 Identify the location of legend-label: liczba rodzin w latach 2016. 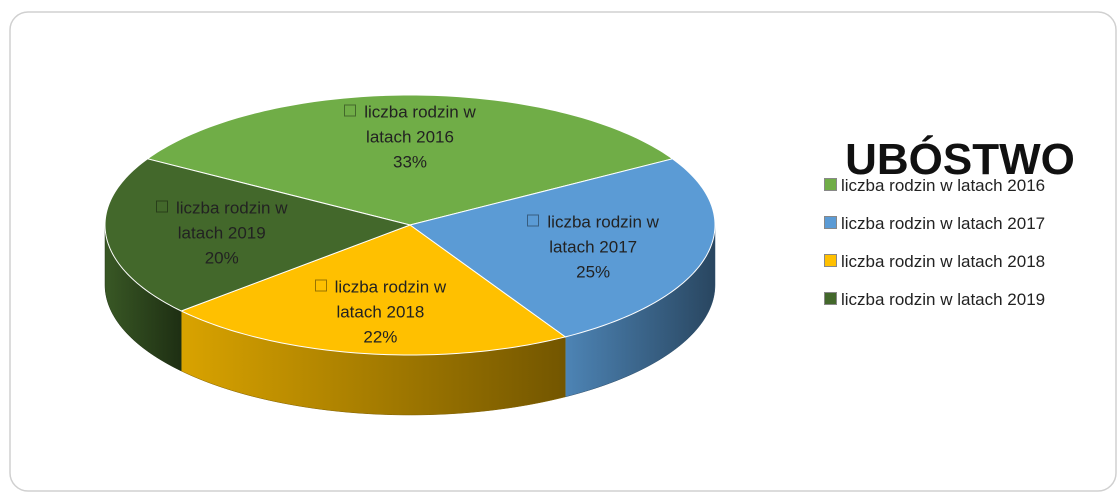
(943, 185).